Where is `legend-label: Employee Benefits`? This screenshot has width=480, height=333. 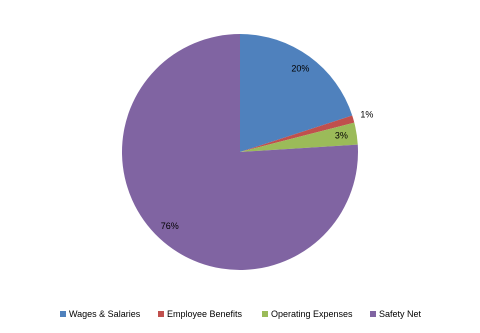
legend-label: Employee Benefits is located at coordinates (205, 314).